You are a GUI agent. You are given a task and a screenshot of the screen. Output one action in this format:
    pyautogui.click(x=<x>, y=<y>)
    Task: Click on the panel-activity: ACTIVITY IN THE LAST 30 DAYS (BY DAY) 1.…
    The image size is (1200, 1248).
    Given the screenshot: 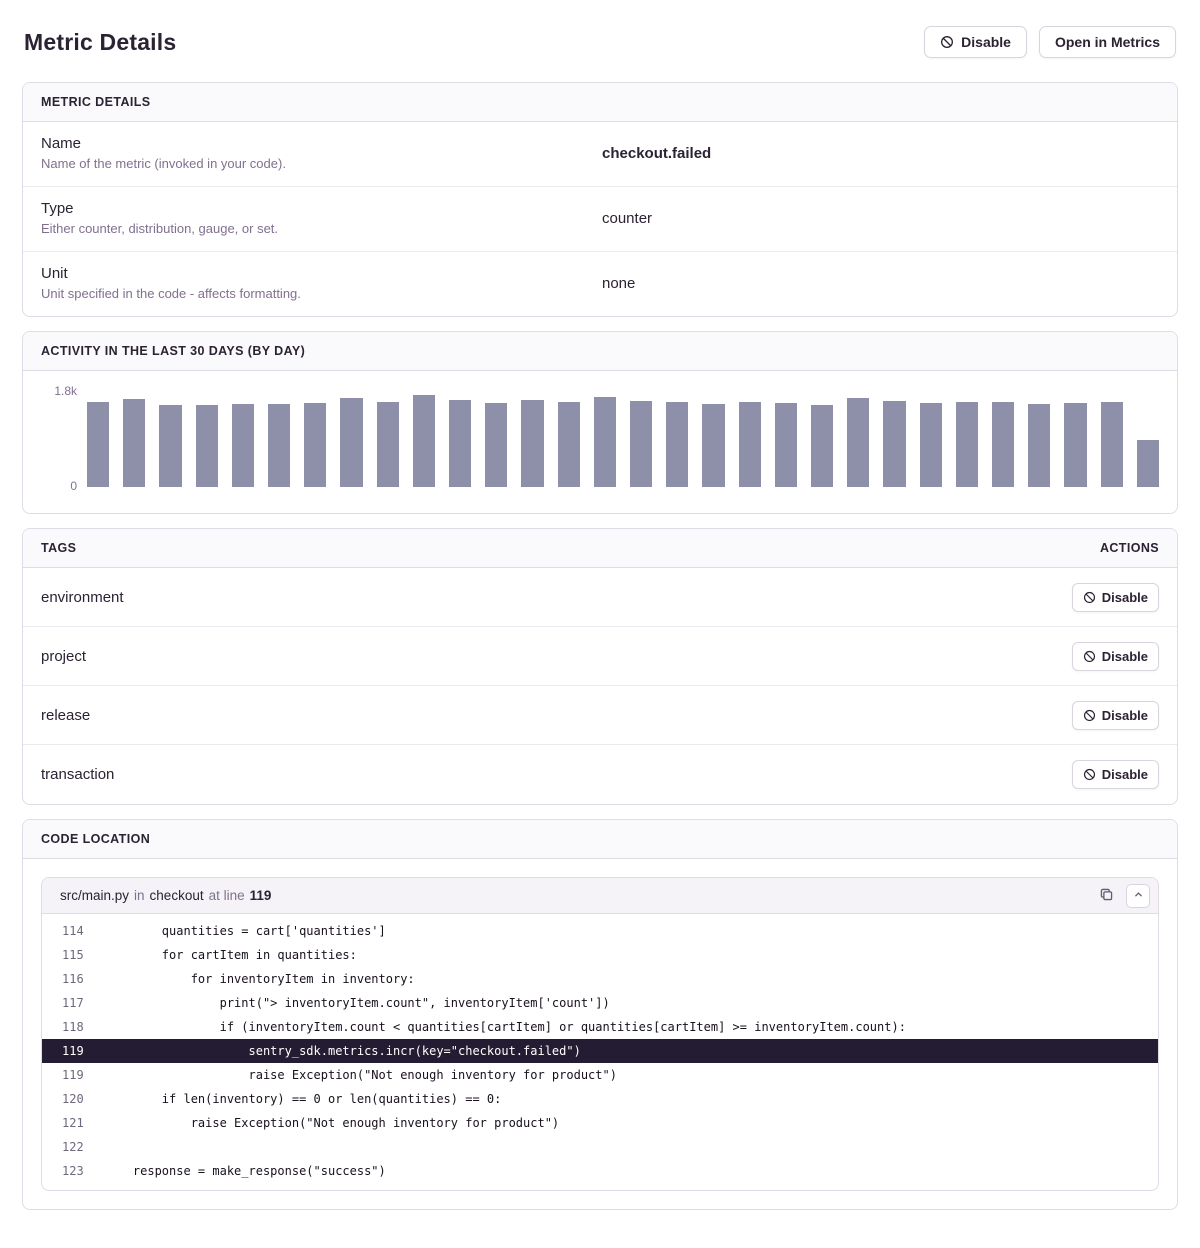 What is the action you would take?
    pyautogui.click(x=600, y=422)
    